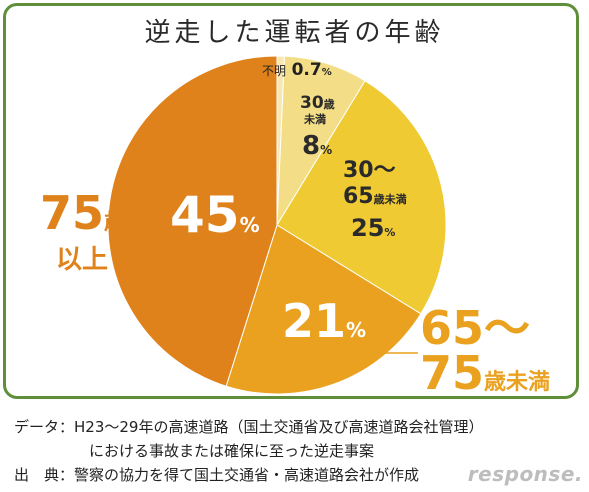 The height and width of the screenshot is (492, 589). What do you see at coordinates (373, 228) in the screenshot?
I see `slice-value-30-65: 25%` at bounding box center [373, 228].